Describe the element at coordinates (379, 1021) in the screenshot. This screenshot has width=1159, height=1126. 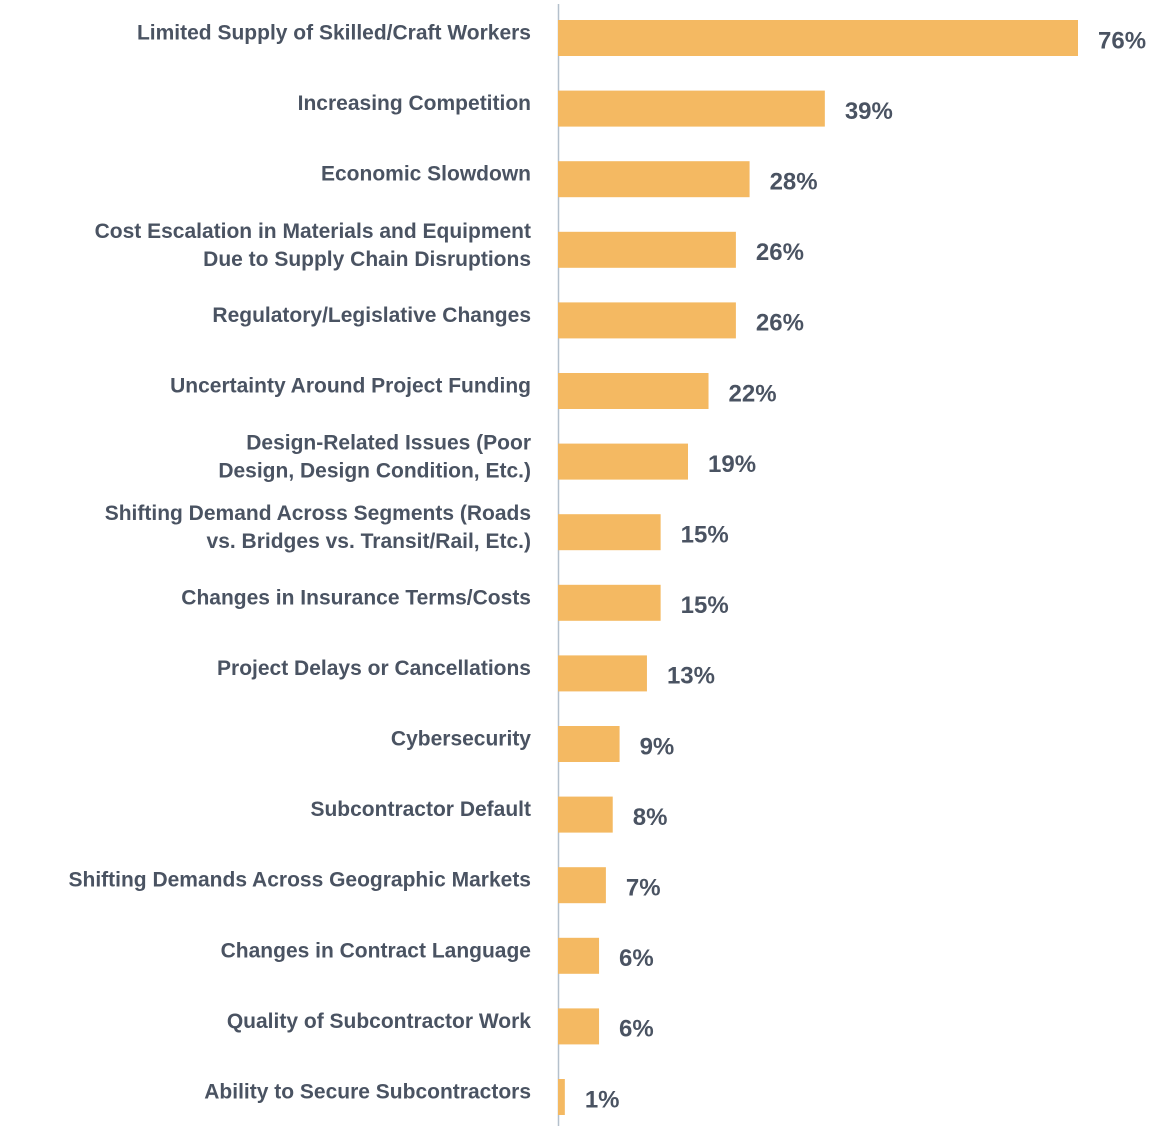
I see `category-label: Quality of Subcontractor Work` at that location.